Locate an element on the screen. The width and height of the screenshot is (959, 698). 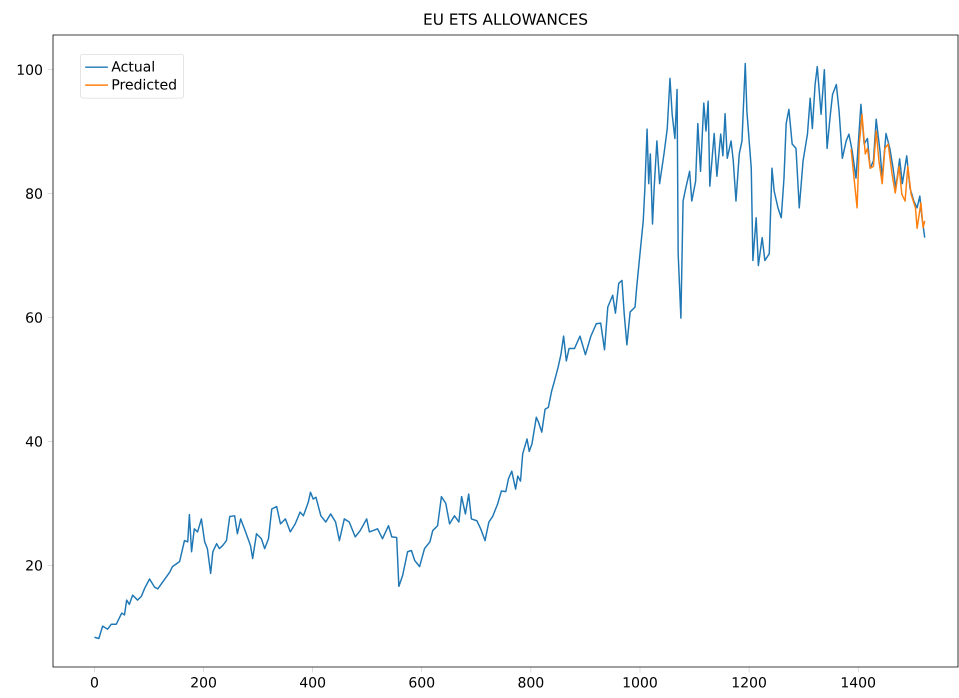
x-tick-label: 1200 is located at coordinates (749, 682).